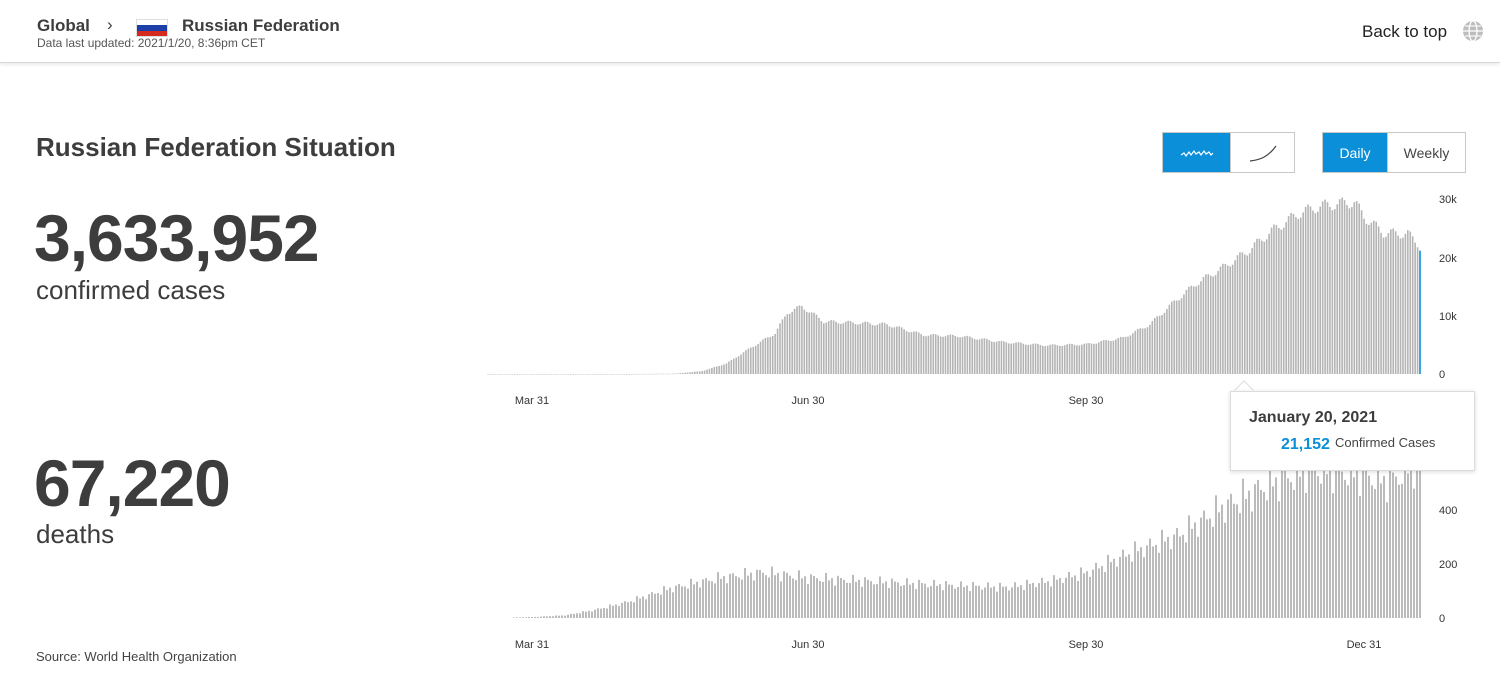 The width and height of the screenshot is (1500, 693). What do you see at coordinates (1405, 31) in the screenshot?
I see `back-to-top-link: Back to top` at bounding box center [1405, 31].